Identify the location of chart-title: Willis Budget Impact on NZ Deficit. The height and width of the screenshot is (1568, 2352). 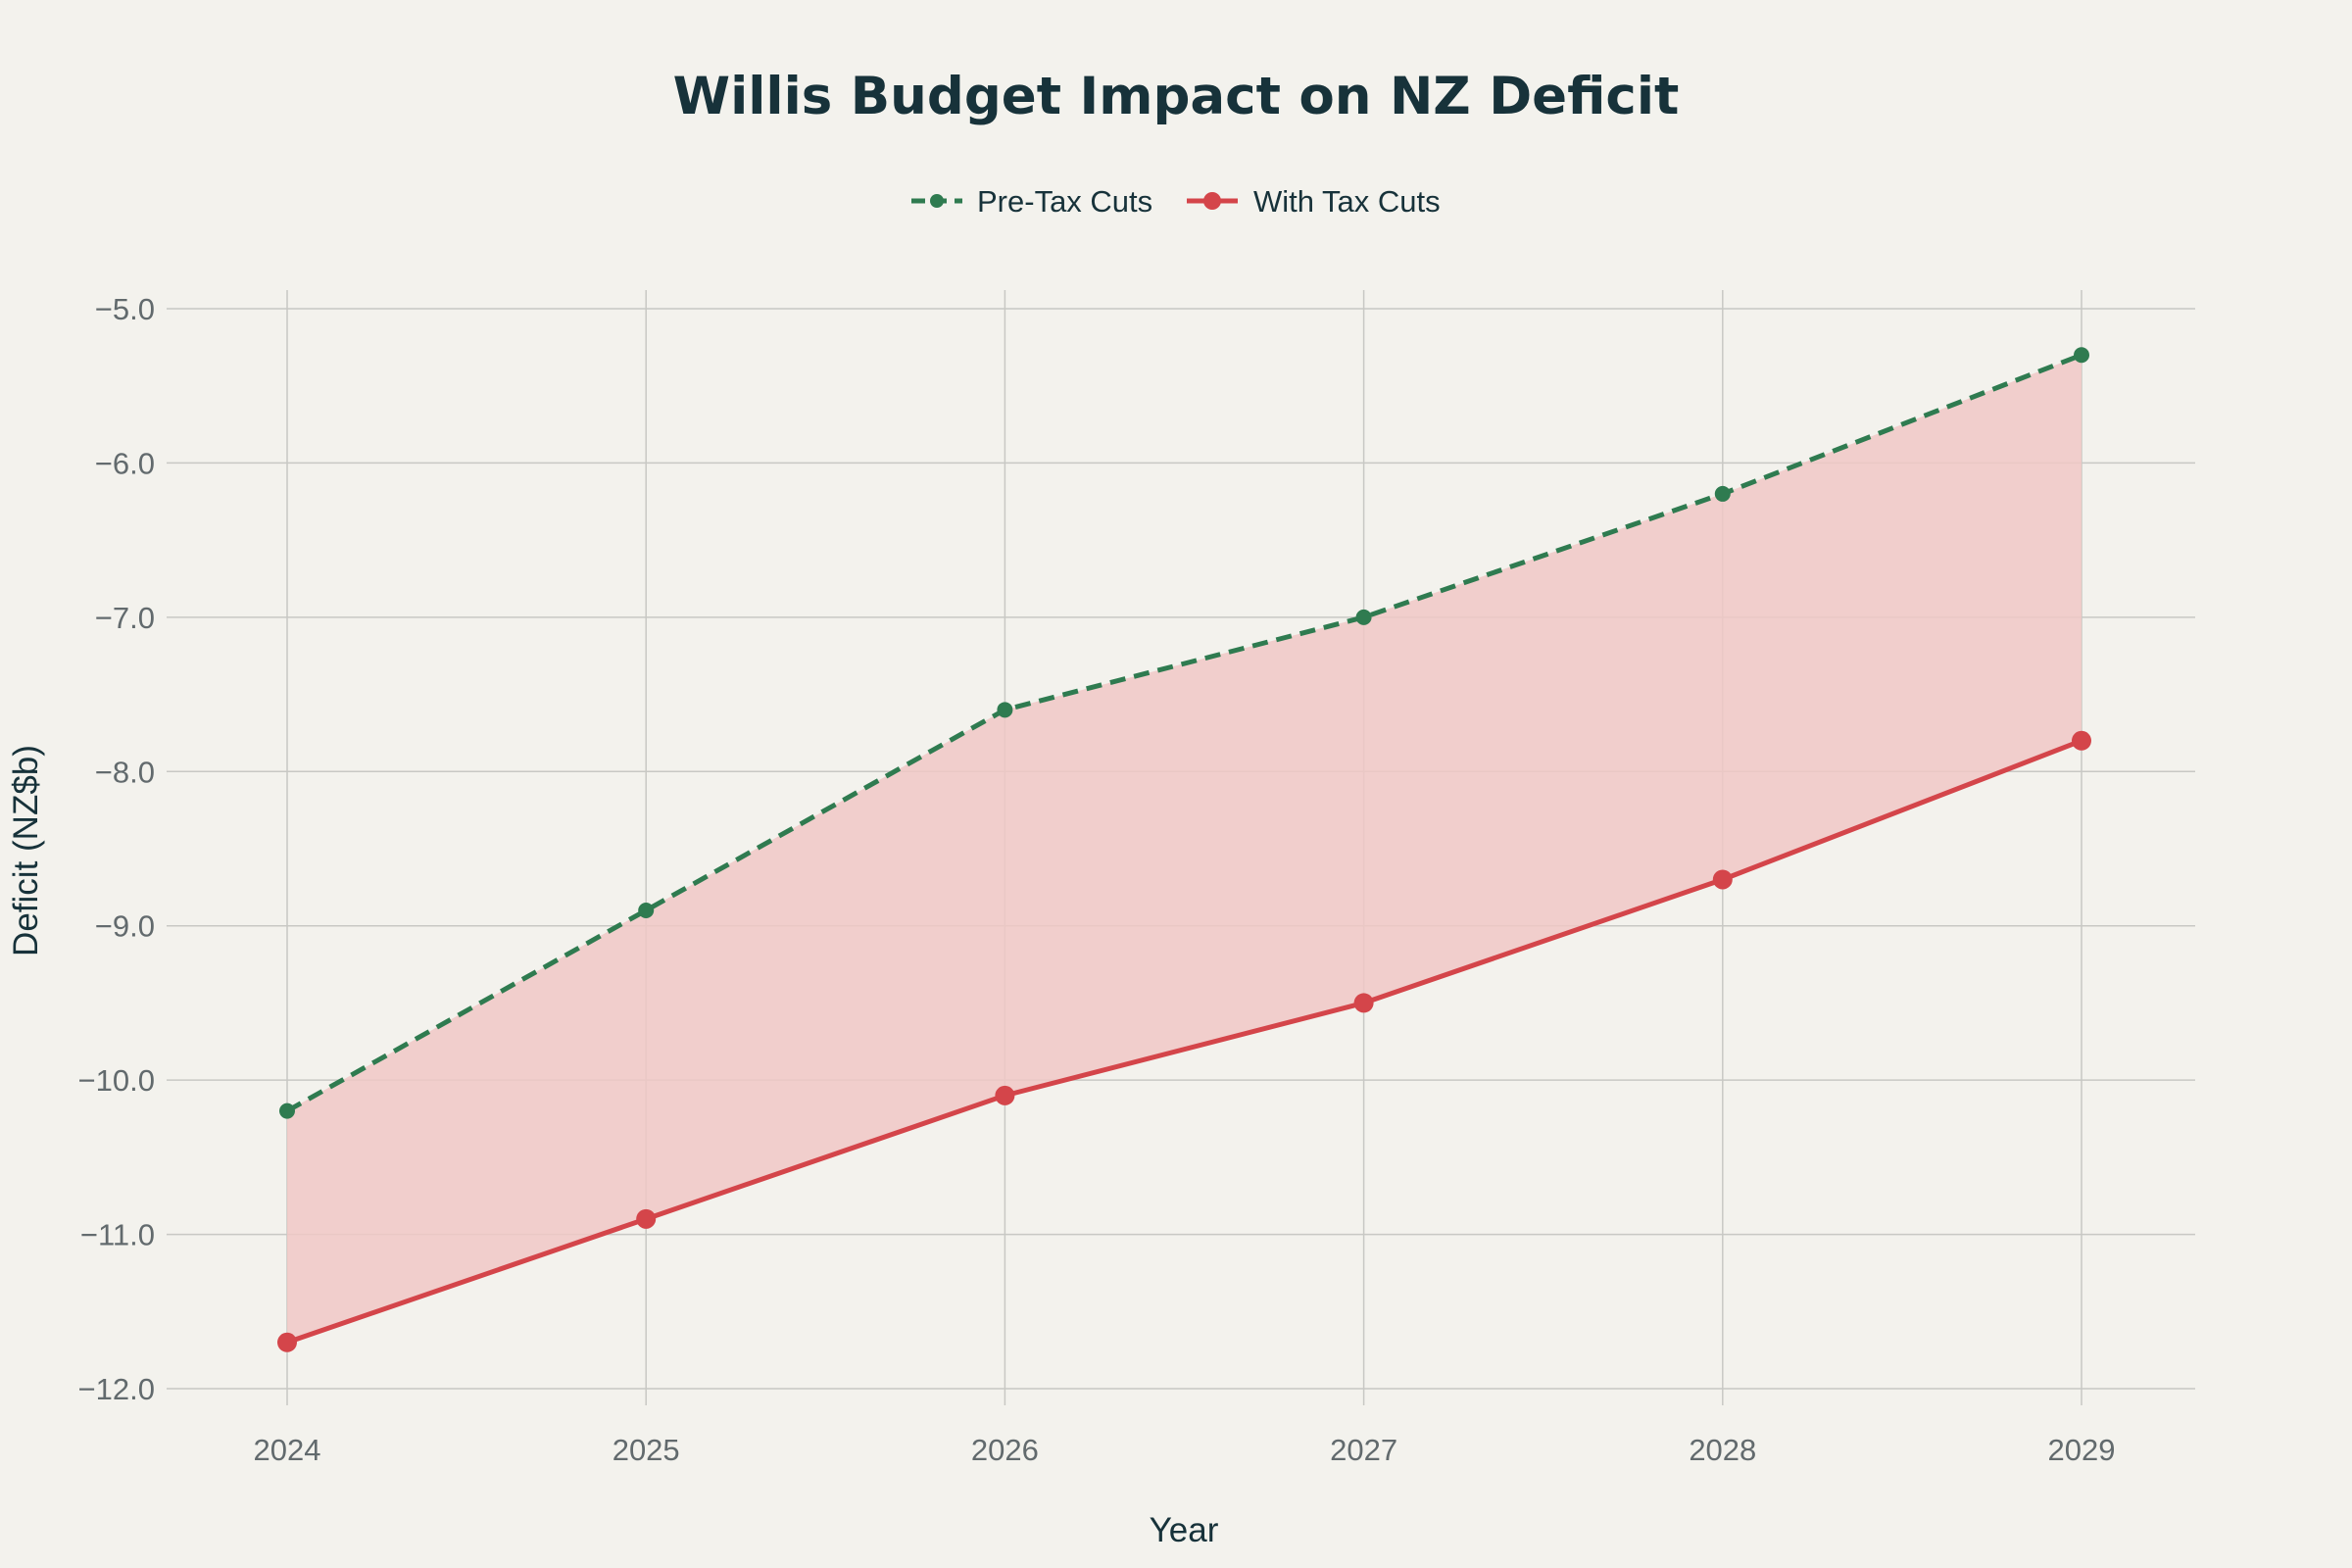
(1176, 96).